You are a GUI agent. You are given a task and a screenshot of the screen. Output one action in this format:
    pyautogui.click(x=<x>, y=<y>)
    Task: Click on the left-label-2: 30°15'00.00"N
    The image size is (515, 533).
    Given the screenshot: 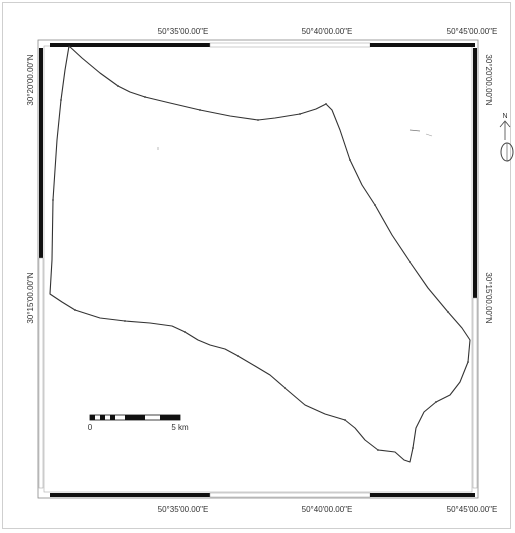 What is the action you would take?
    pyautogui.click(x=30, y=297)
    